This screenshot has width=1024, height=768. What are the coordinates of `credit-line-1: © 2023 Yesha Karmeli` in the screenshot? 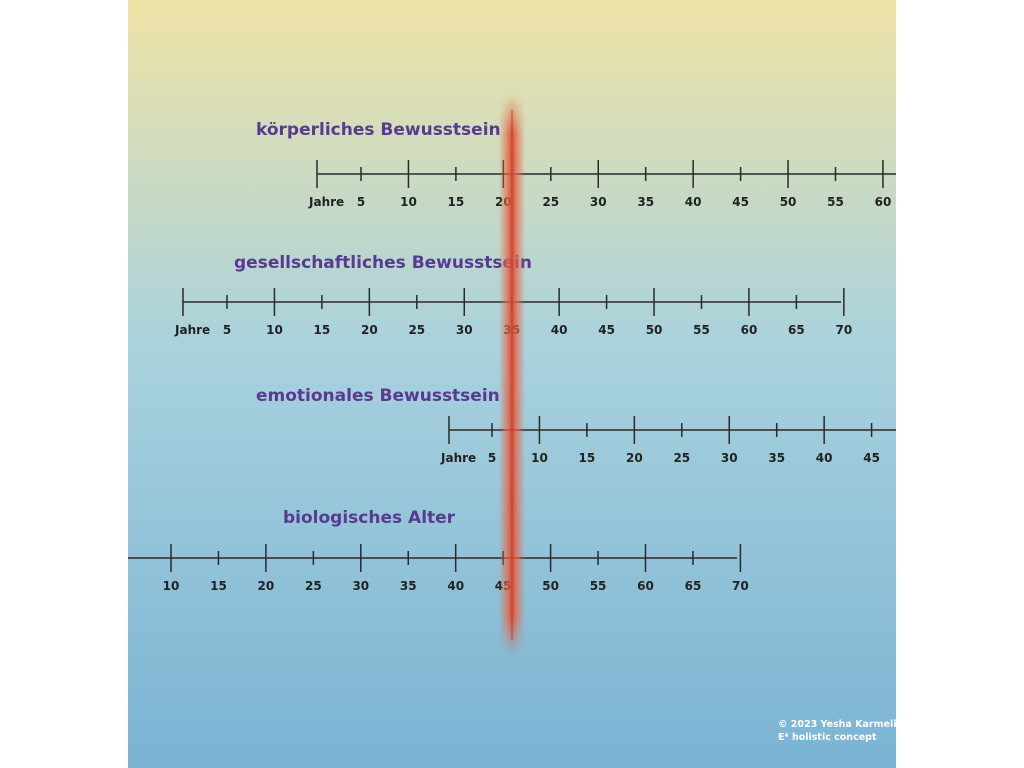 It's located at (837, 724).